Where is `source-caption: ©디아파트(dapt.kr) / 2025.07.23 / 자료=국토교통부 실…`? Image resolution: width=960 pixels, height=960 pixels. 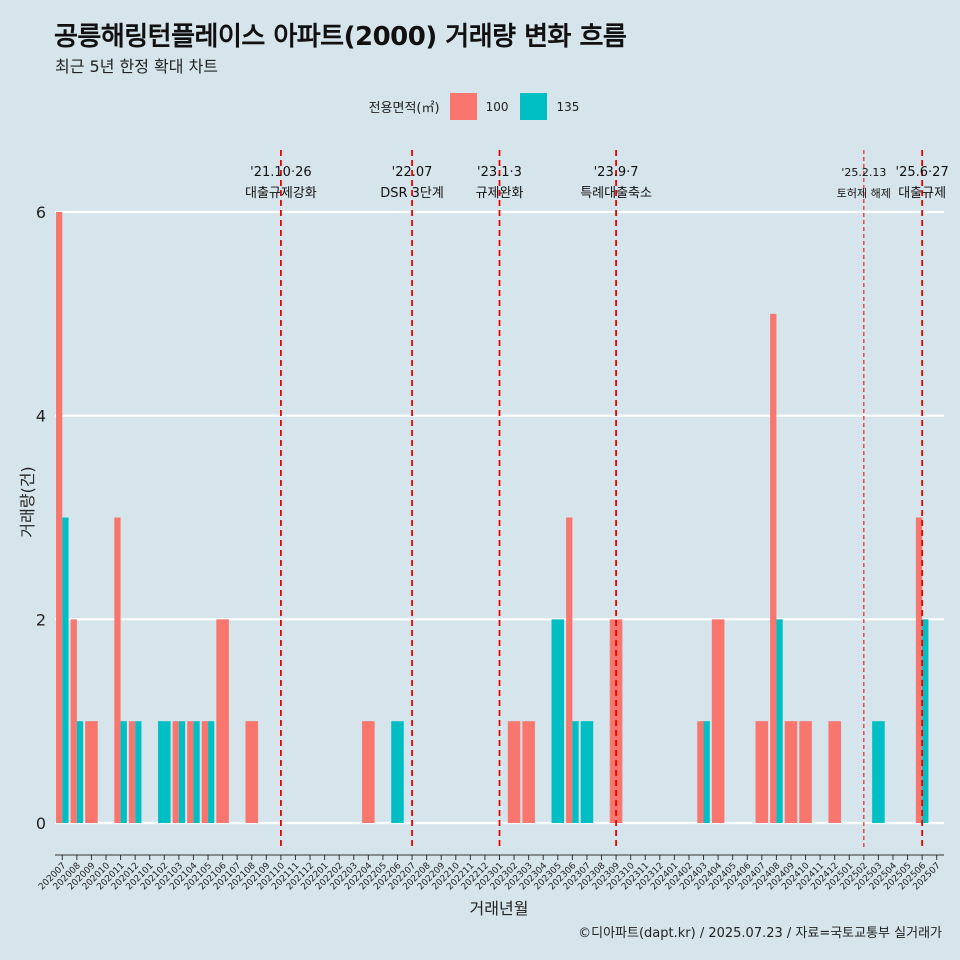 source-caption: ©디아파트(dapt.kr) / 2025.07.23 / 자료=국토교통부 실… is located at coordinates (760, 933).